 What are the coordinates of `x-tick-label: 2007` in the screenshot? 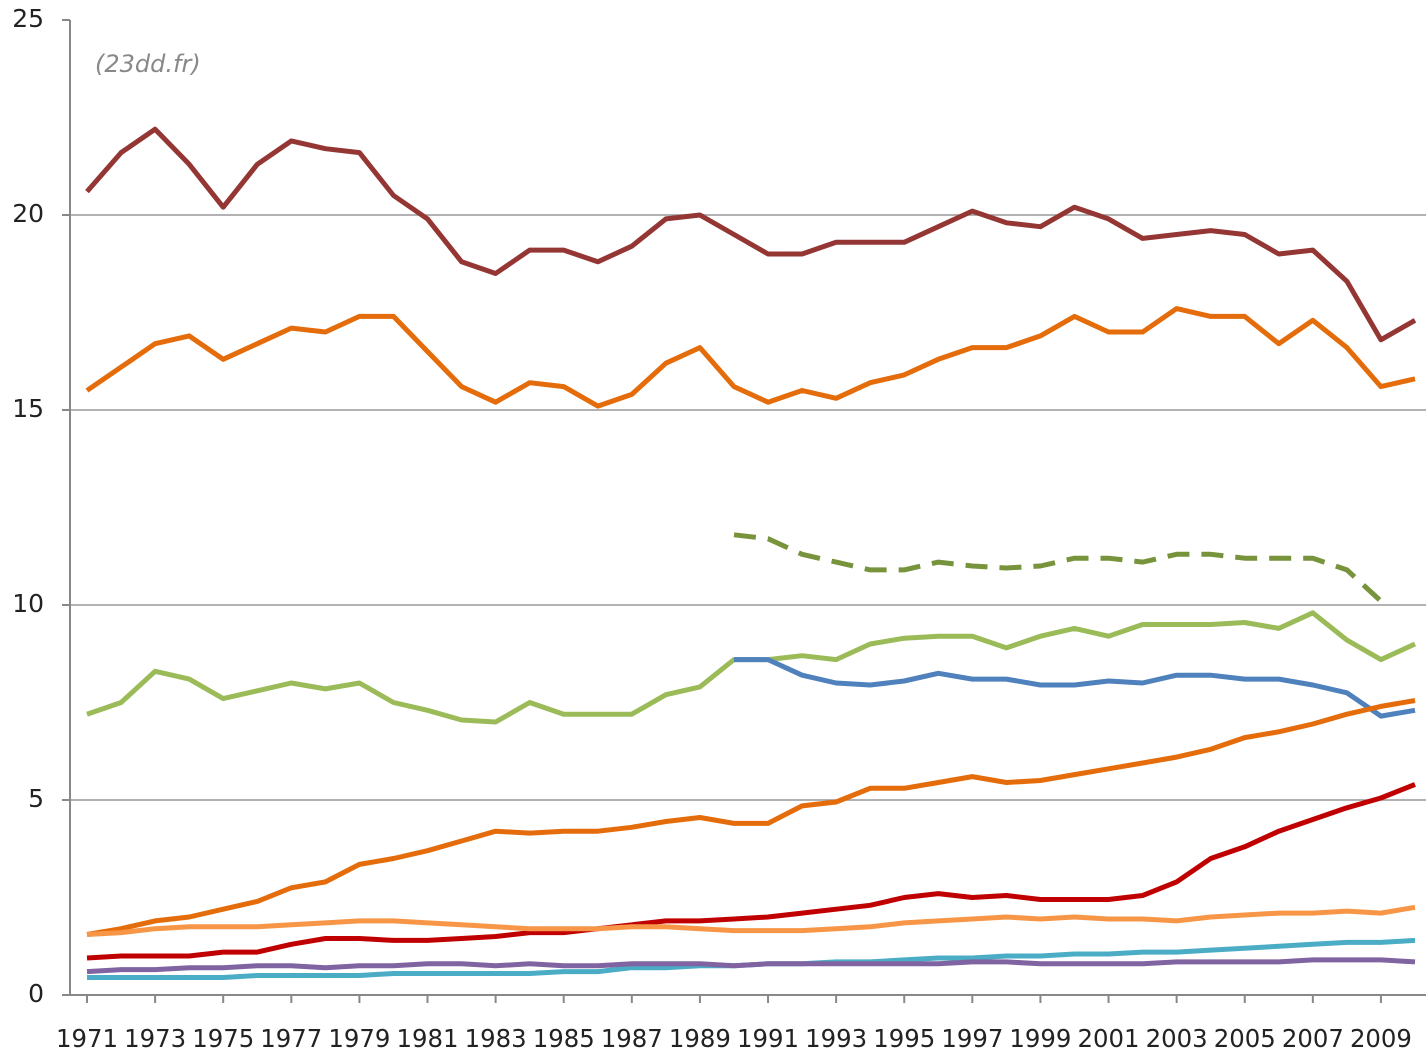 It's located at (1313, 1038).